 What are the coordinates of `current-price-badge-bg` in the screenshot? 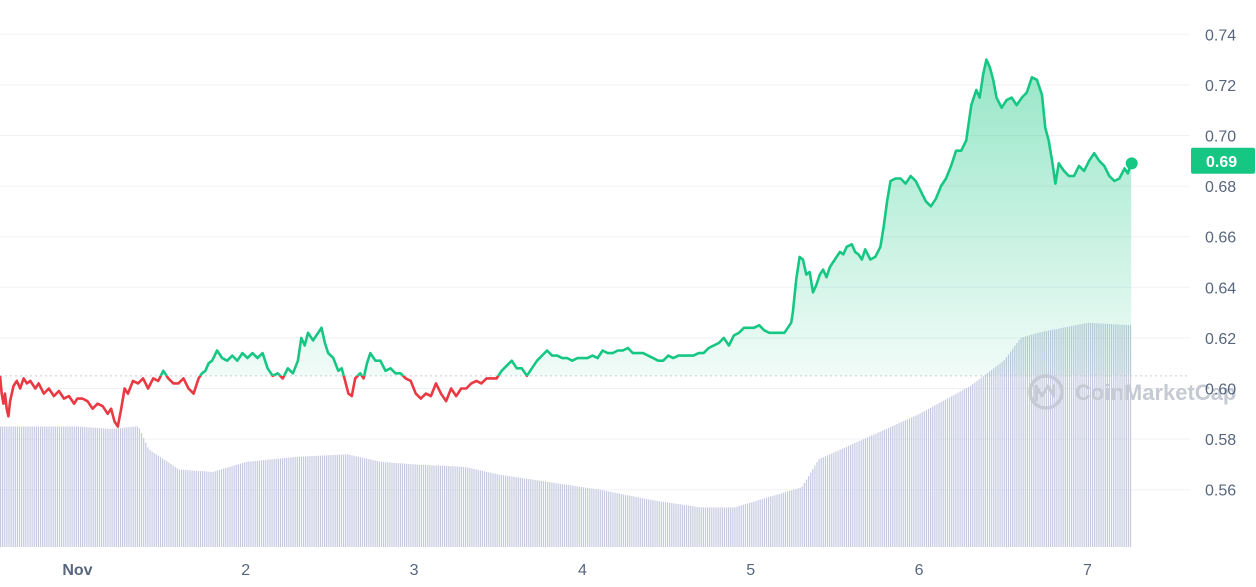 It's located at (1223, 160).